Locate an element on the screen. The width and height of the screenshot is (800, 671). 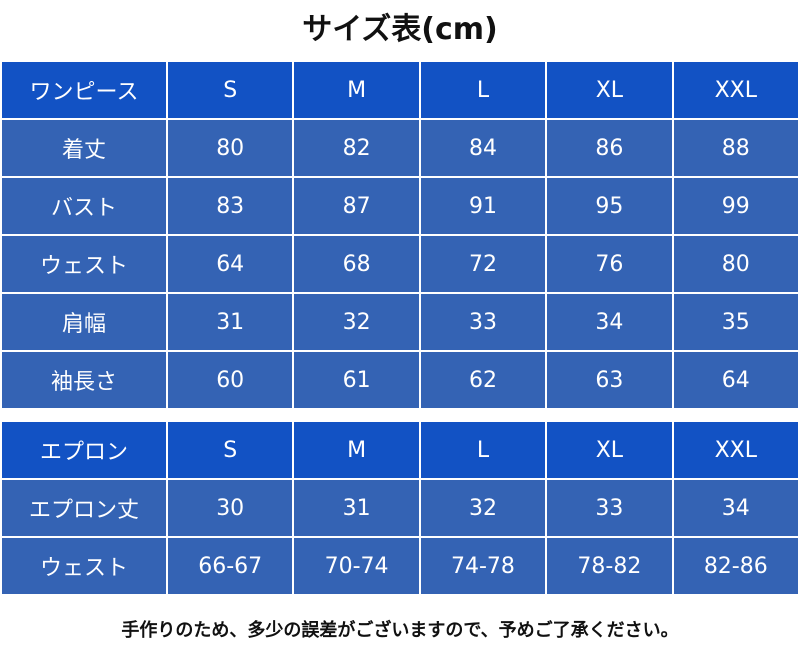
table-row: ウェスト 64 68 72 76 80 is located at coordinates (400, 264).